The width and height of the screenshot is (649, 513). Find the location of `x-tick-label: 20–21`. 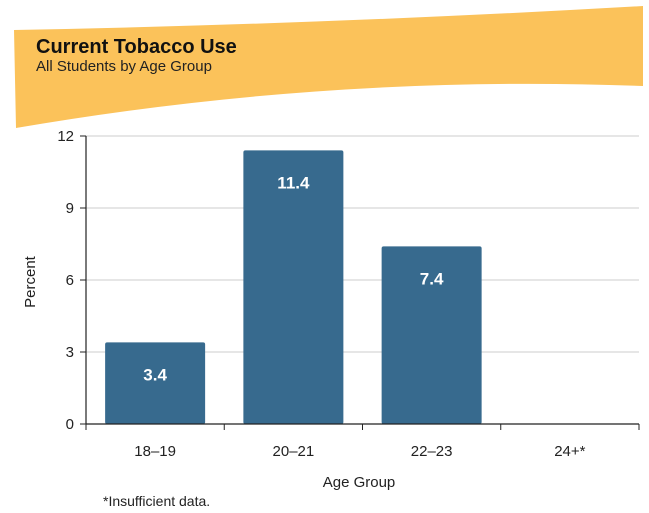

x-tick-label: 20–21 is located at coordinates (294, 451).